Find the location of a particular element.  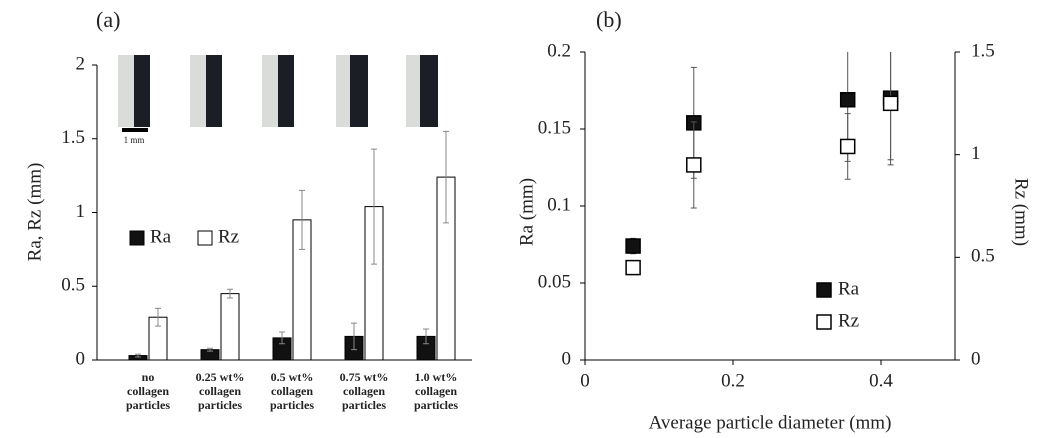

x-tick-label: 0.75 wt% is located at coordinates (364, 377).